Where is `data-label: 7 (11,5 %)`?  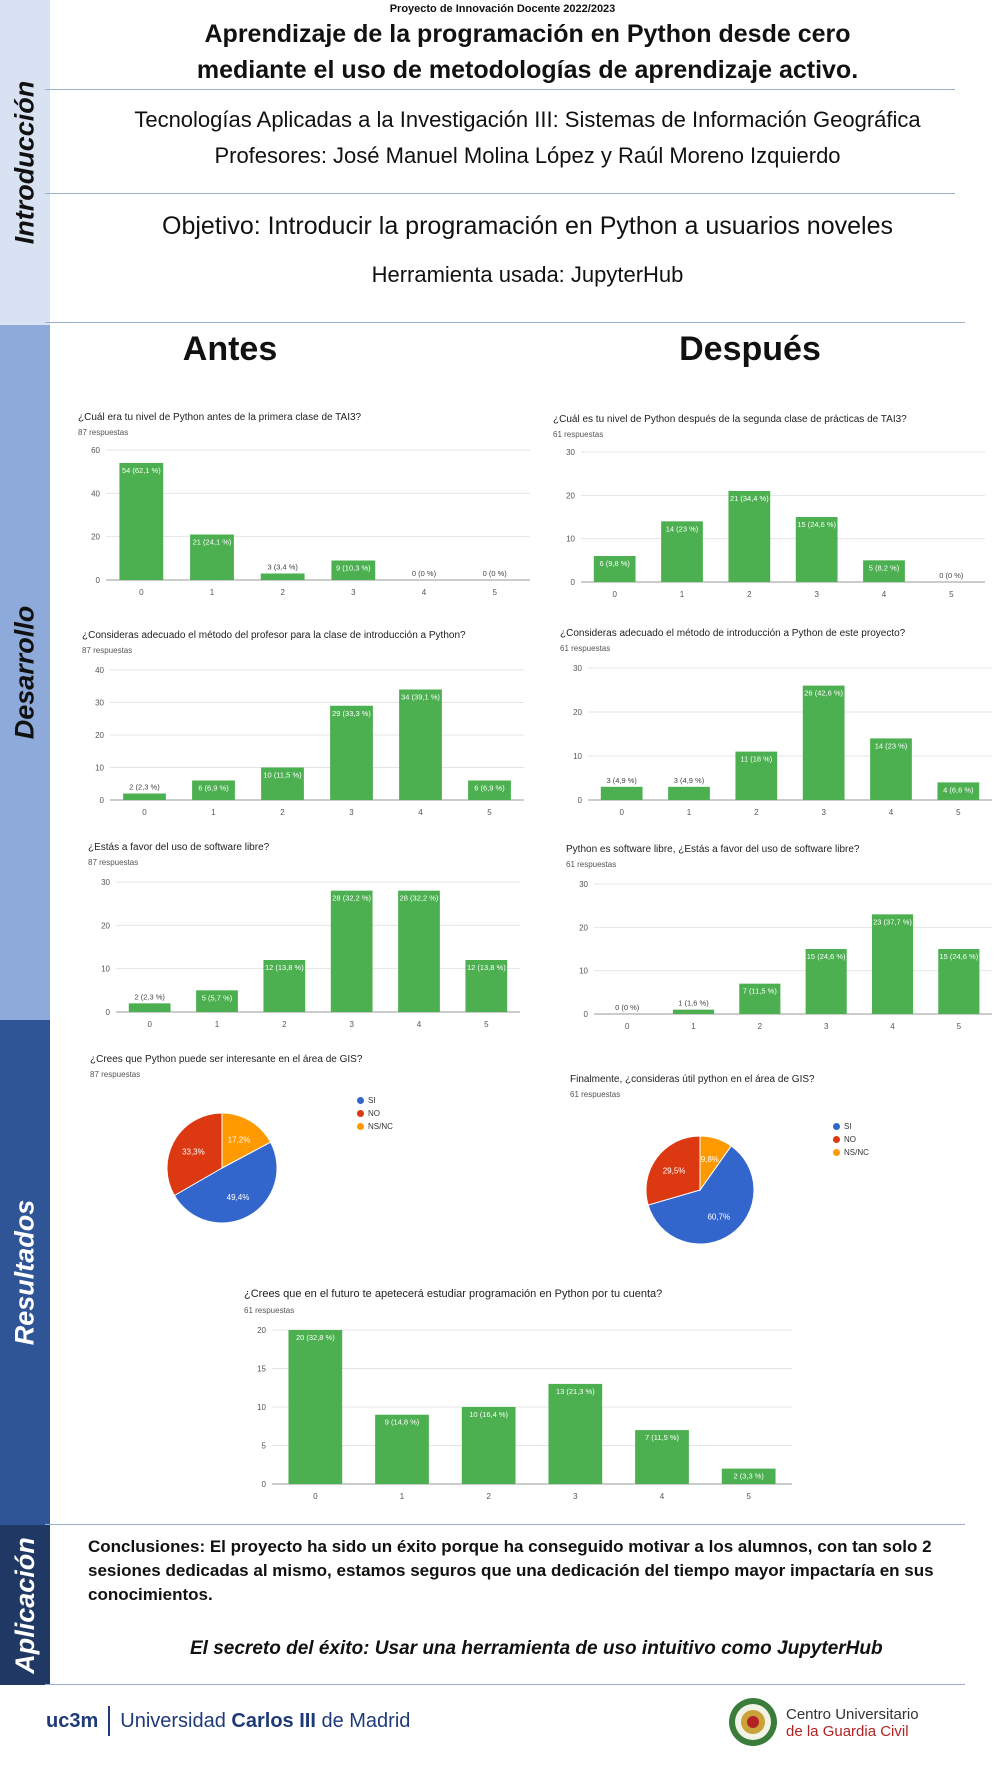 data-label: 7 (11,5 %) is located at coordinates (760, 991).